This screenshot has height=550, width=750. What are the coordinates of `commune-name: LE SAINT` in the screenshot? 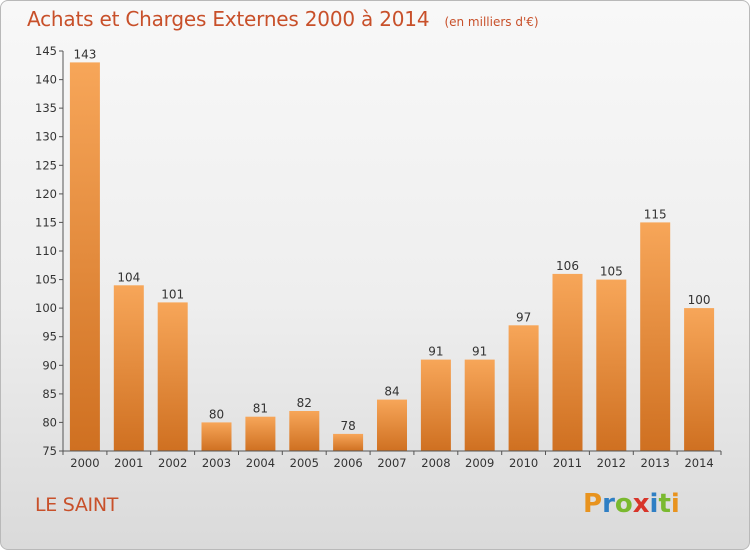 It's located at (77, 505).